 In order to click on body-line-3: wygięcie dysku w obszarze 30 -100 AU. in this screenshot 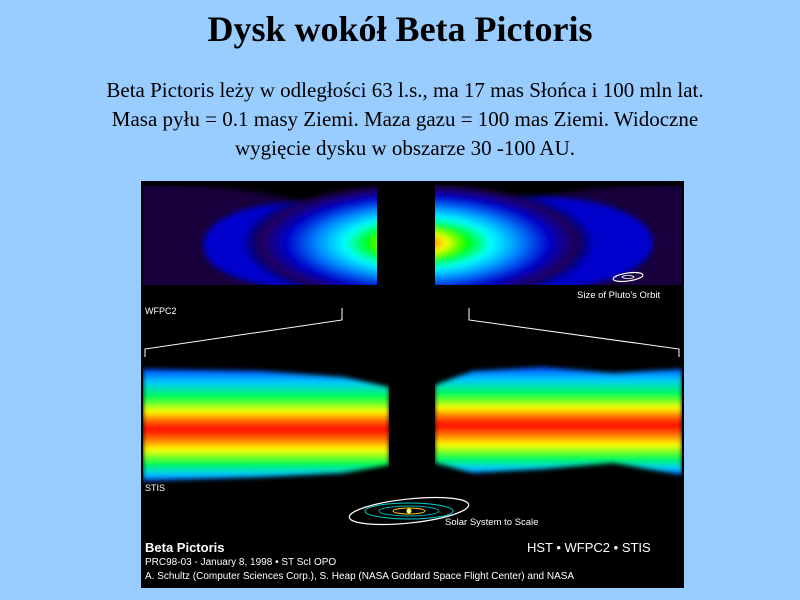, I will do `click(405, 148)`.